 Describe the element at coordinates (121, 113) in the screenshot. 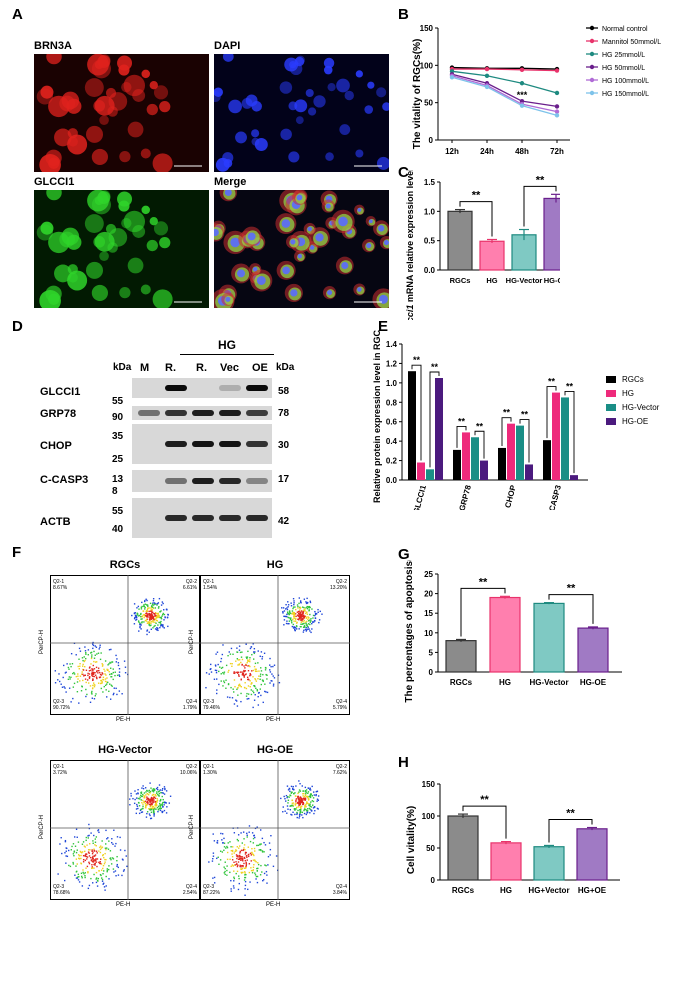

I see `micro-image-brn3a` at that location.